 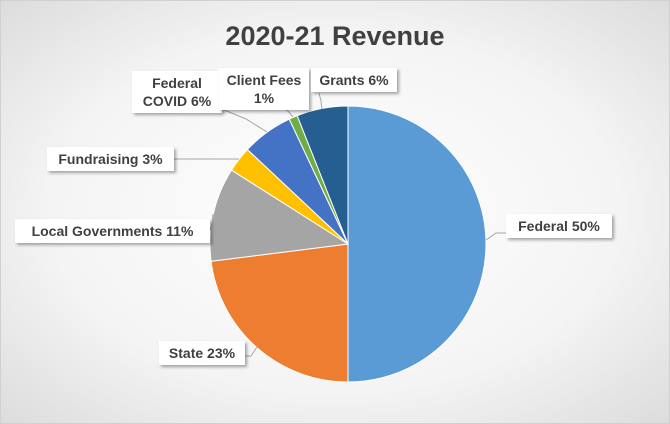 What do you see at coordinates (543, 226) in the screenshot?
I see `label-category: Federal` at bounding box center [543, 226].